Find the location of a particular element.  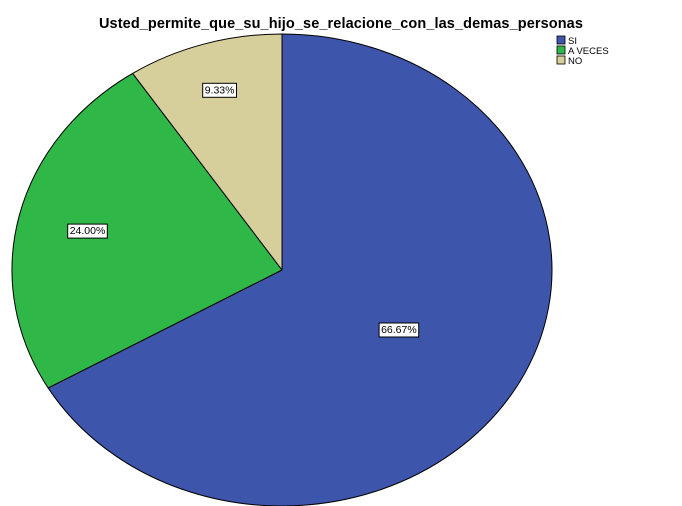

legend-item-no: NO is located at coordinates (569, 61).